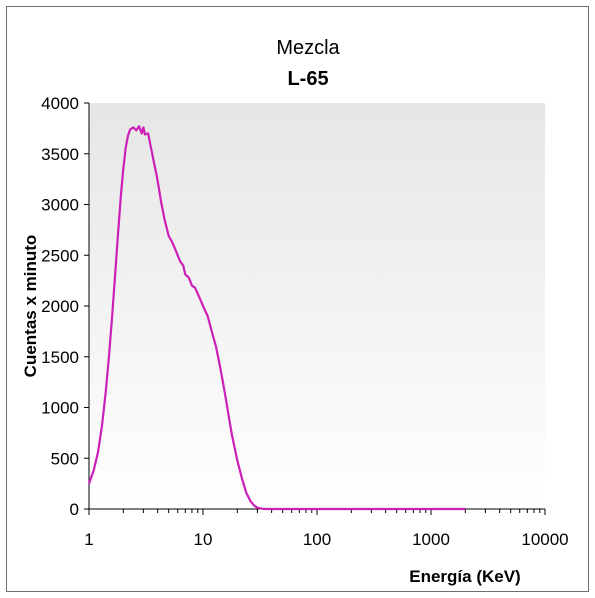 The width and height of the screenshot is (595, 598). What do you see at coordinates (60, 154) in the screenshot?
I see `y-tick-label: 3500` at bounding box center [60, 154].